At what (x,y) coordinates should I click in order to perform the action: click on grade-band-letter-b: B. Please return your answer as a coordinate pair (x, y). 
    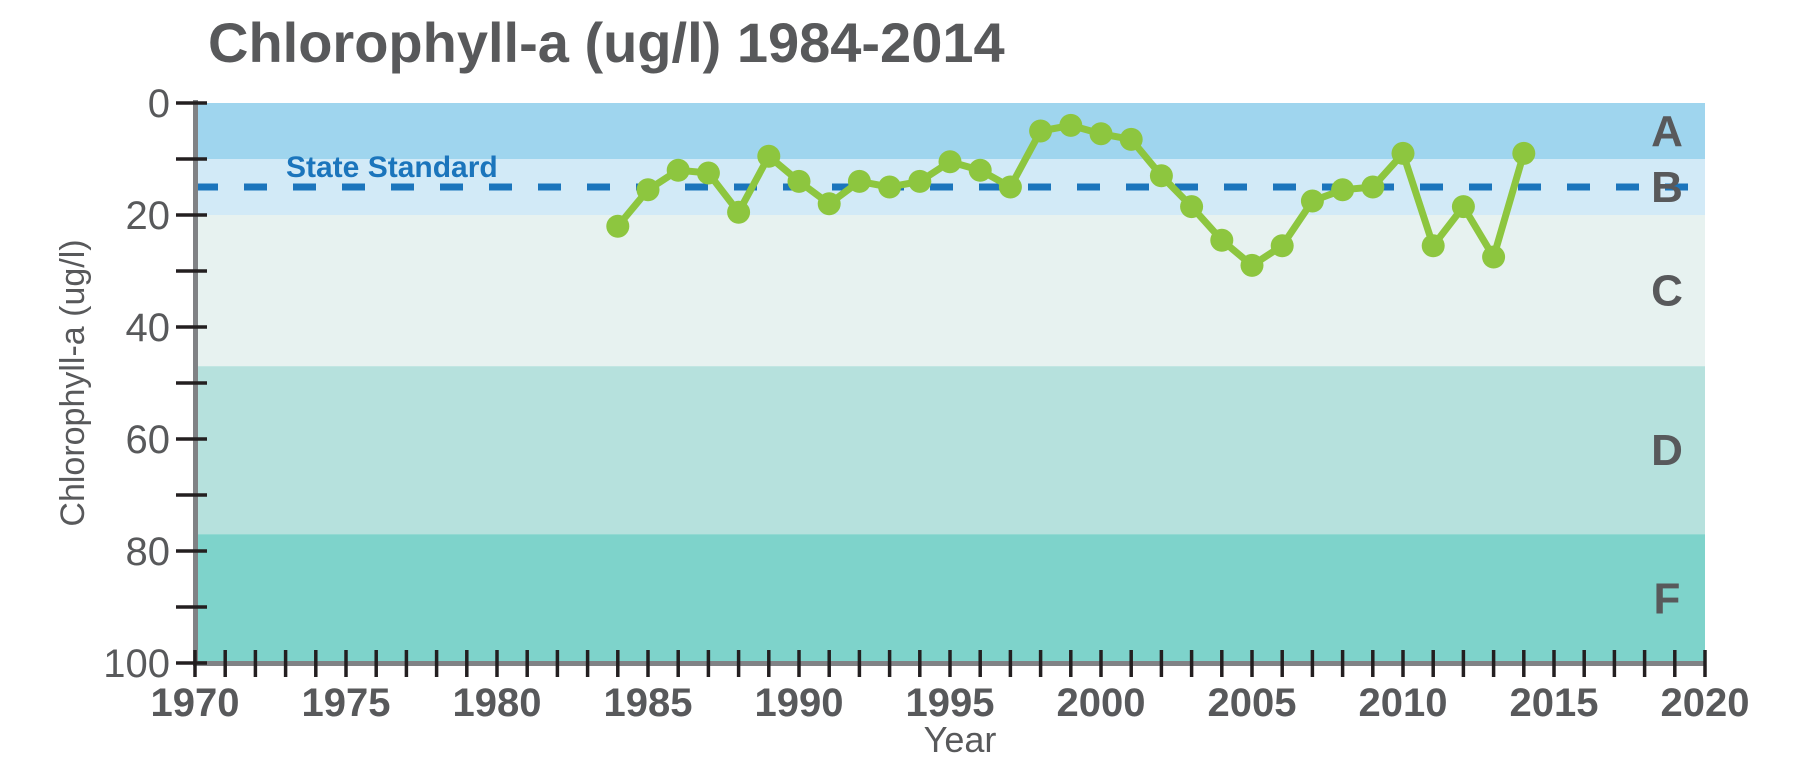
    Looking at the image, I should click on (1667, 187).